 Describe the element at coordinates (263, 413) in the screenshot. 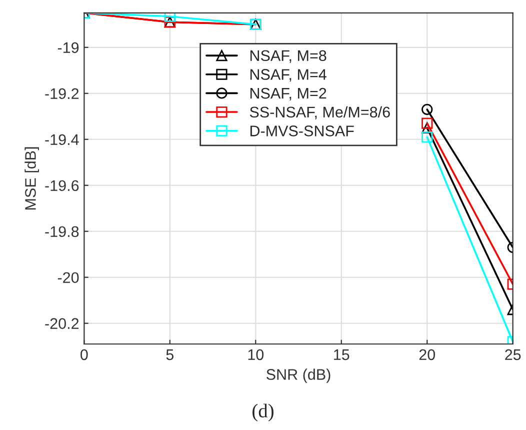

I see `text: (d)` at that location.